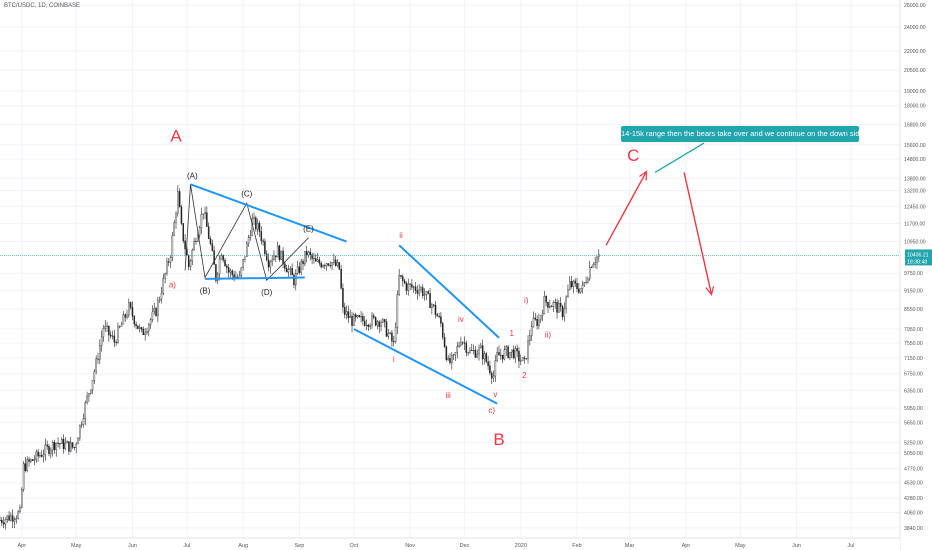 Image resolution: width=932 pixels, height=550 pixels. I want to click on wave-label: i, so click(394, 359).